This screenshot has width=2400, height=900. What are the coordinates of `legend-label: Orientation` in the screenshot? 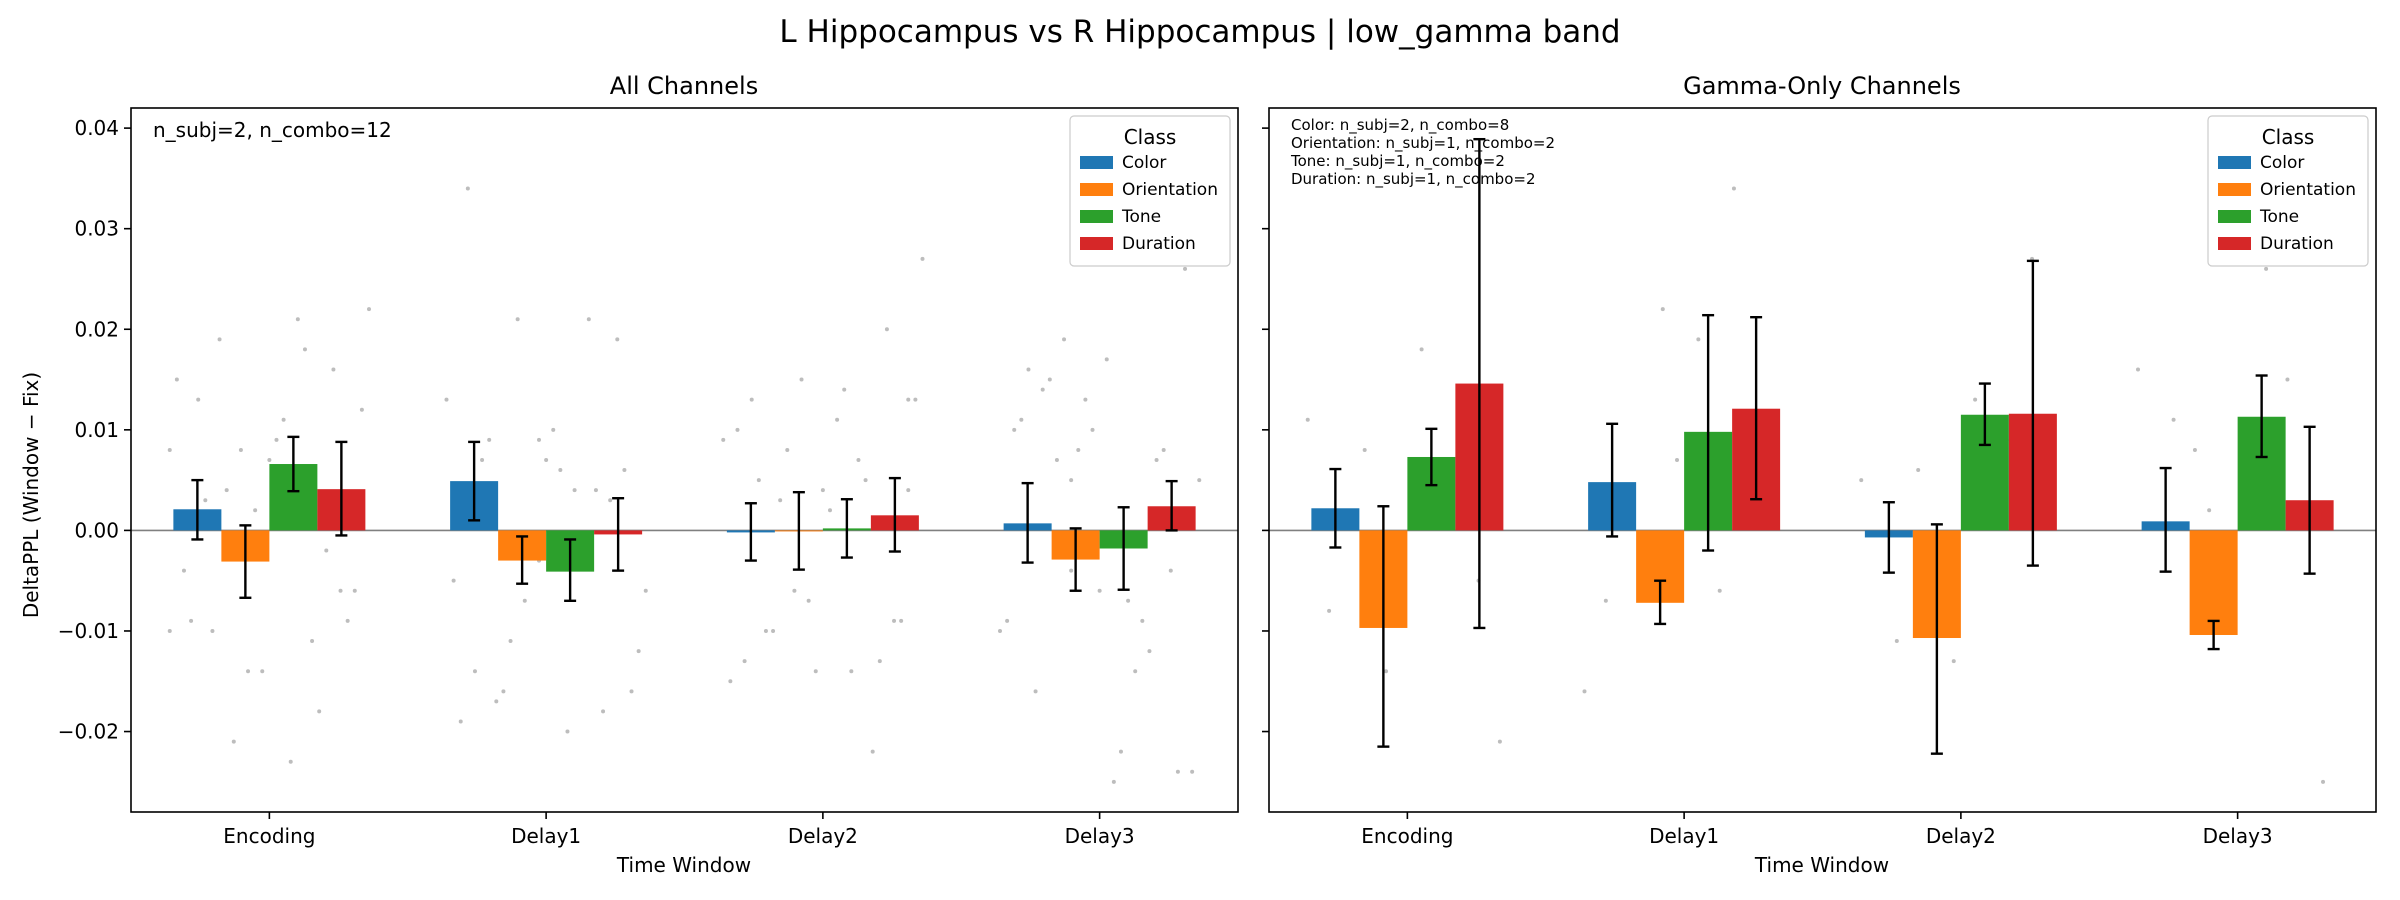 It's located at (1170, 190).